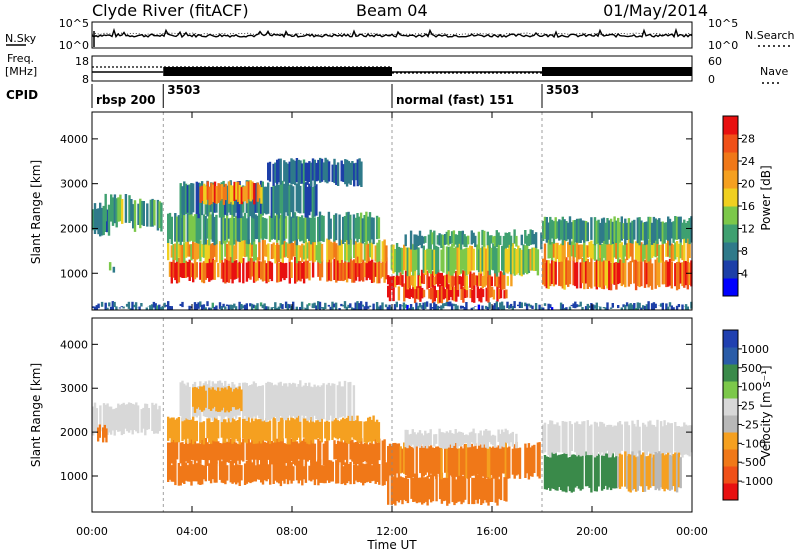 The height and width of the screenshot is (554, 800). Describe the element at coordinates (21, 71) in the screenshot. I see `freq-unit-label: [MHz]` at that location.